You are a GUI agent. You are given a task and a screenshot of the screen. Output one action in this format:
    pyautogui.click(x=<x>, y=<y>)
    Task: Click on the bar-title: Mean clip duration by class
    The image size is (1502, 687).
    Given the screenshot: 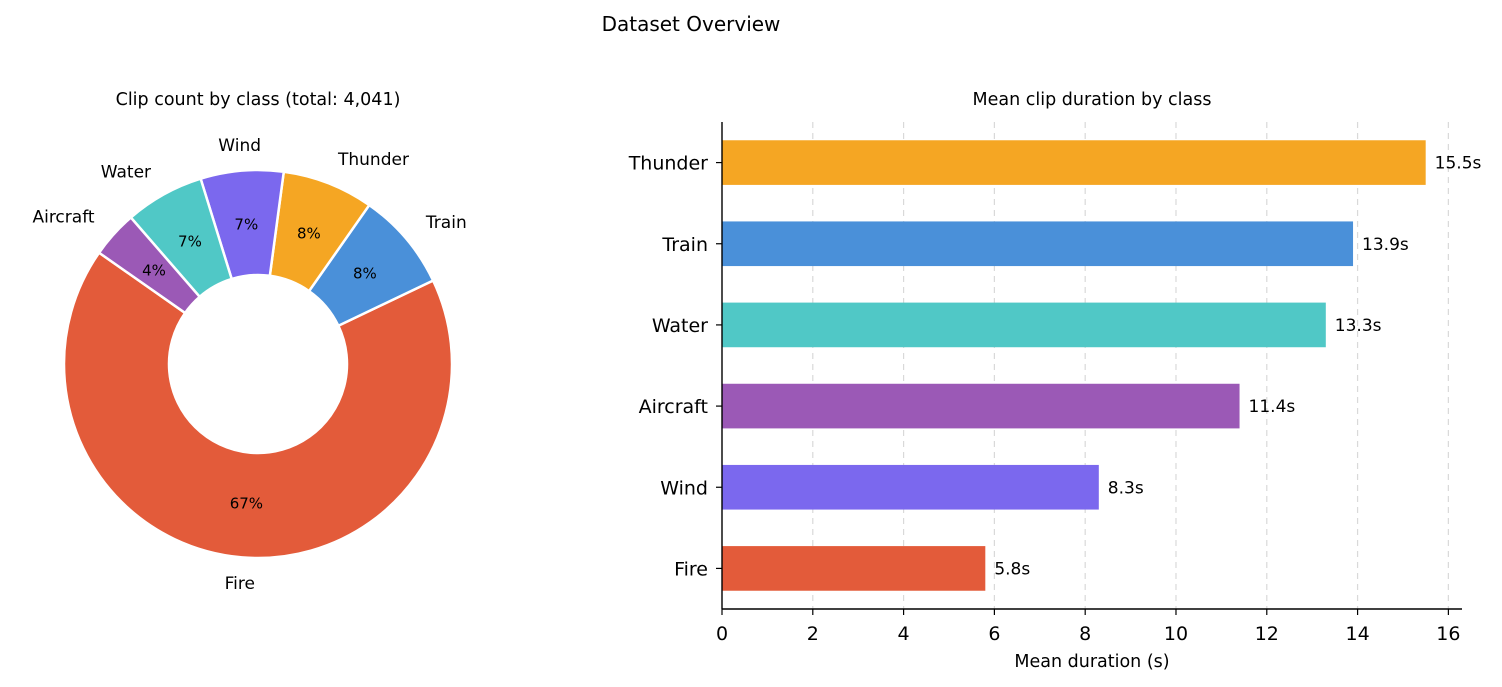 What is the action you would take?
    pyautogui.click(x=1092, y=100)
    